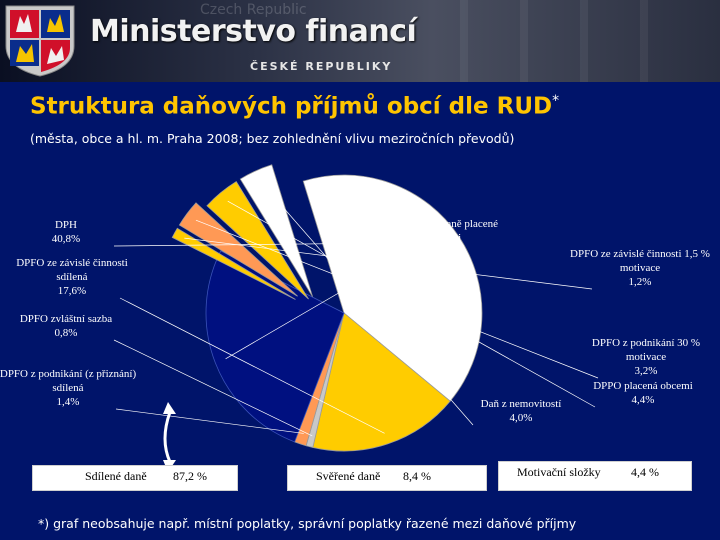 The height and width of the screenshot is (540, 720). I want to click on slice-label-dppo-placena-obcemi: DPPO placená obcemi 4,4%, so click(643, 393).